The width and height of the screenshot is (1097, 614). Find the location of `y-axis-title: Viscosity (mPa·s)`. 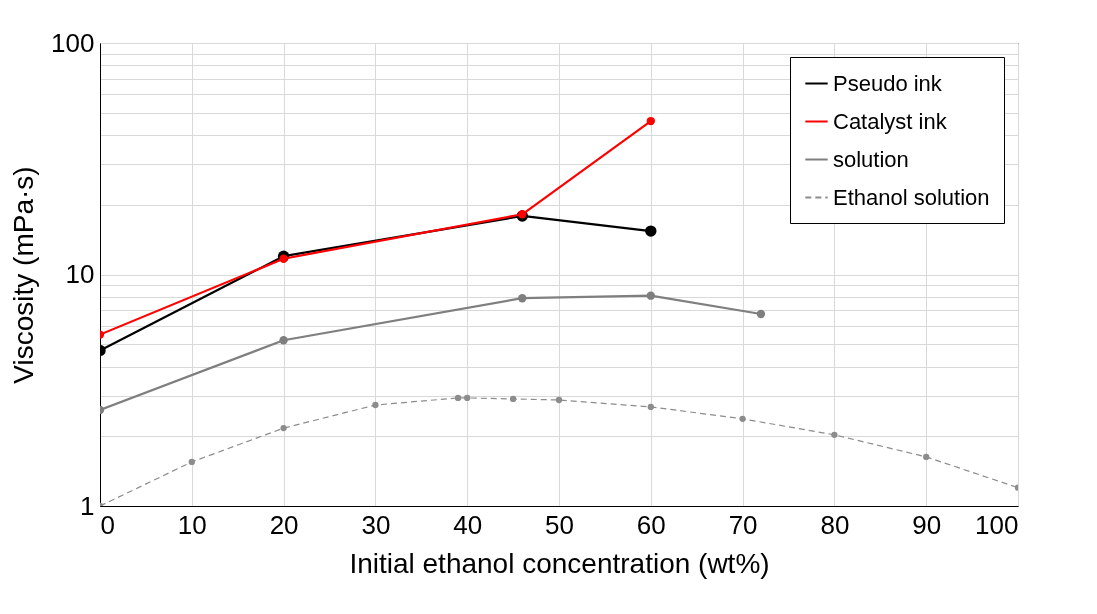

y-axis-title: Viscosity (mPa·s) is located at coordinates (24, 275).